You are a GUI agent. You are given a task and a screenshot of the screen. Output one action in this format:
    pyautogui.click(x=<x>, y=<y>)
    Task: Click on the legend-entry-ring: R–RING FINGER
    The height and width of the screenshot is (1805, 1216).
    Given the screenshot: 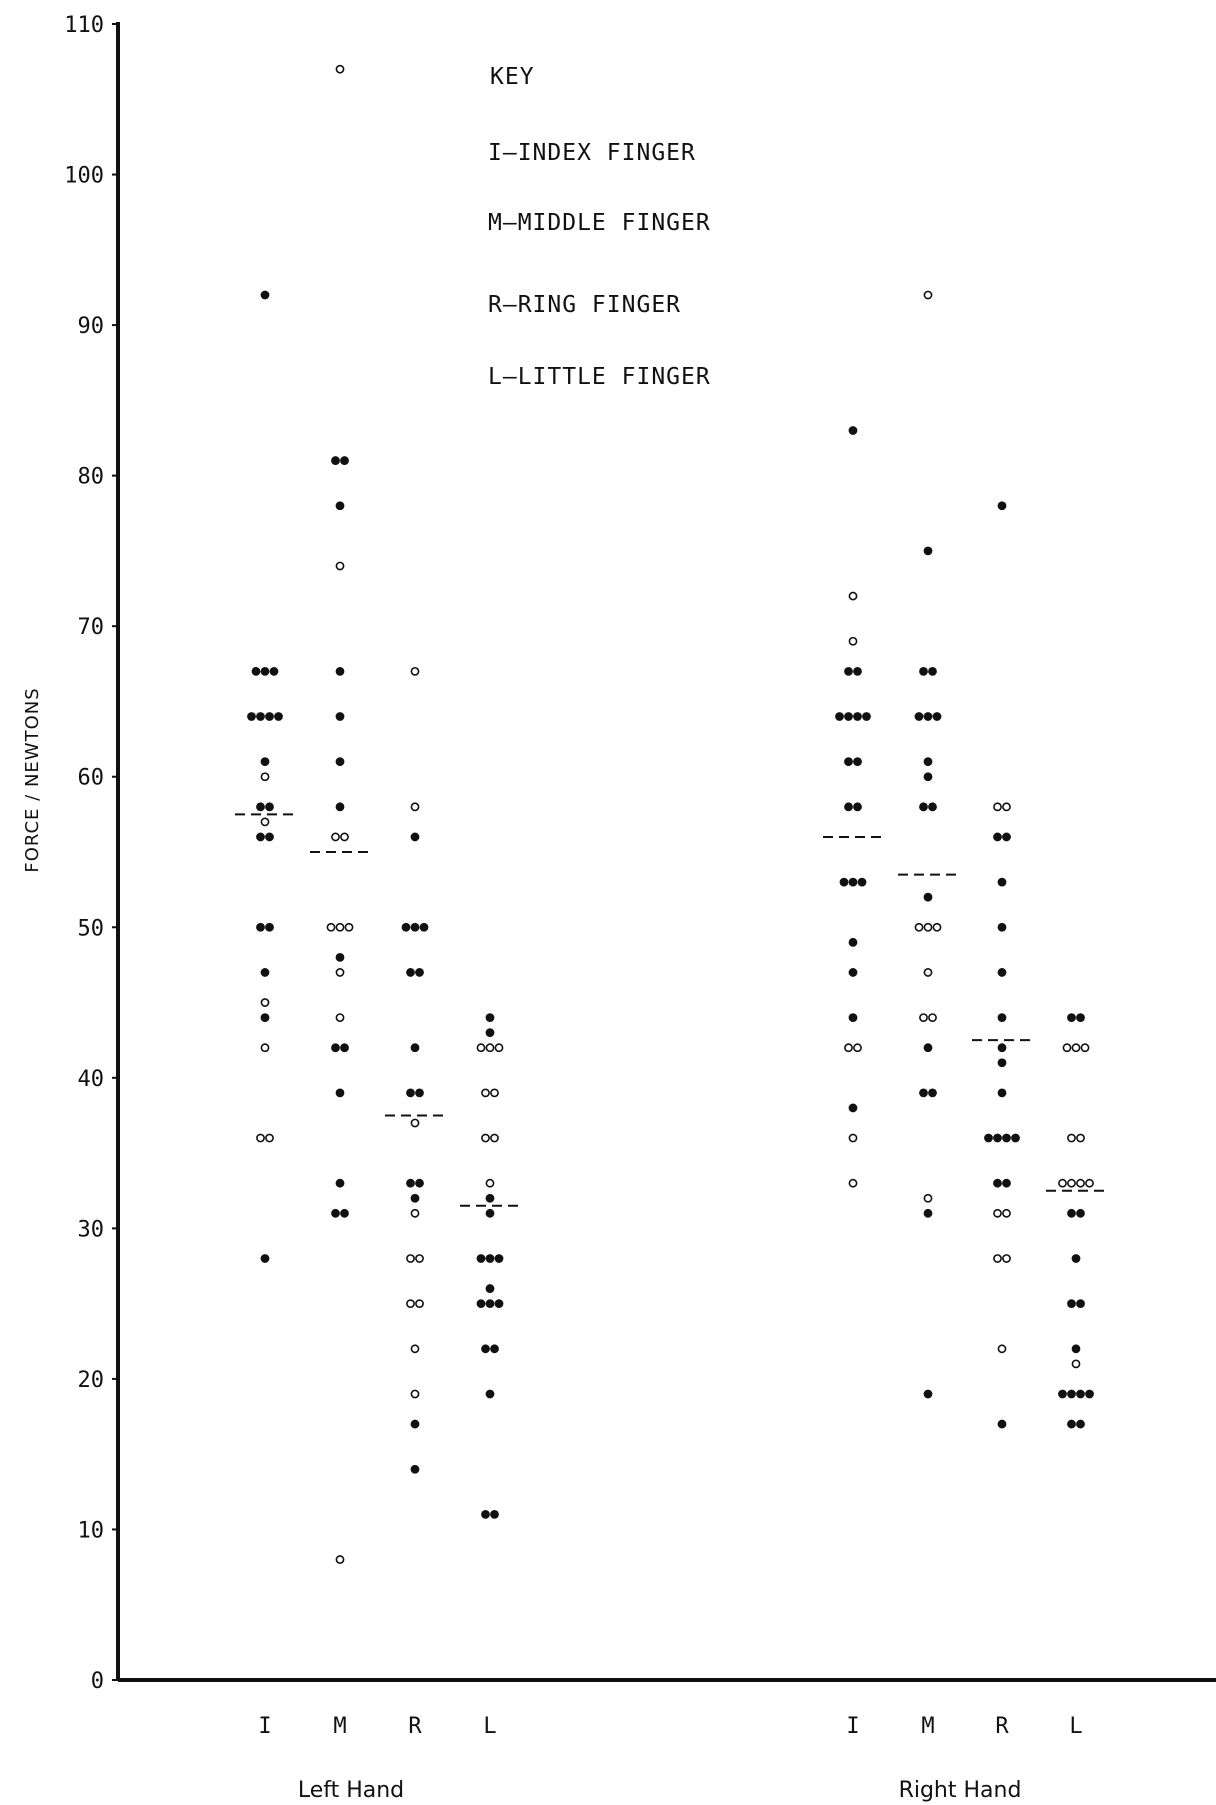 What is the action you would take?
    pyautogui.click(x=584, y=305)
    